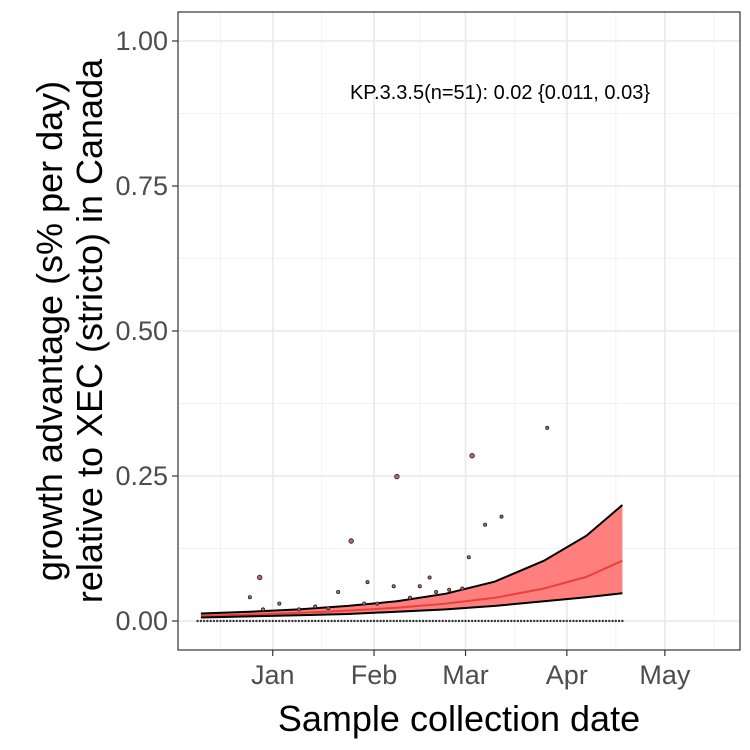 Image resolution: width=750 pixels, height=750 pixels. I want to click on x-tick-label: Mar, so click(465, 675).